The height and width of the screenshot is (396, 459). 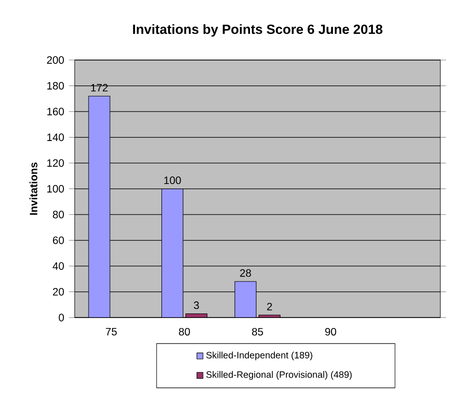 What do you see at coordinates (55, 188) in the screenshot?
I see `y-tick-label: 100` at bounding box center [55, 188].